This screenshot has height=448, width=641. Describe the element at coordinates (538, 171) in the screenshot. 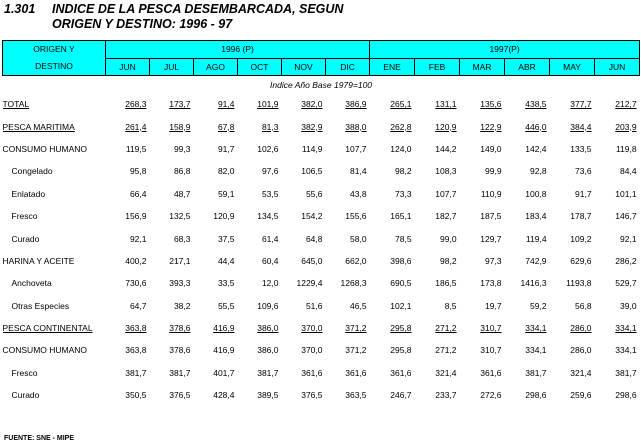

I see `value-text: 92,8` at that location.